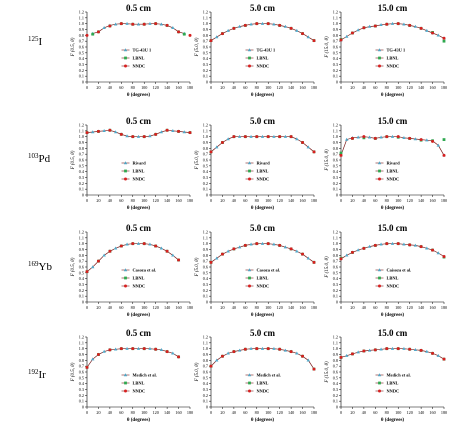  Describe the element at coordinates (335, 354) in the screenshot. I see `y-tick-label: 0.9` at that location.